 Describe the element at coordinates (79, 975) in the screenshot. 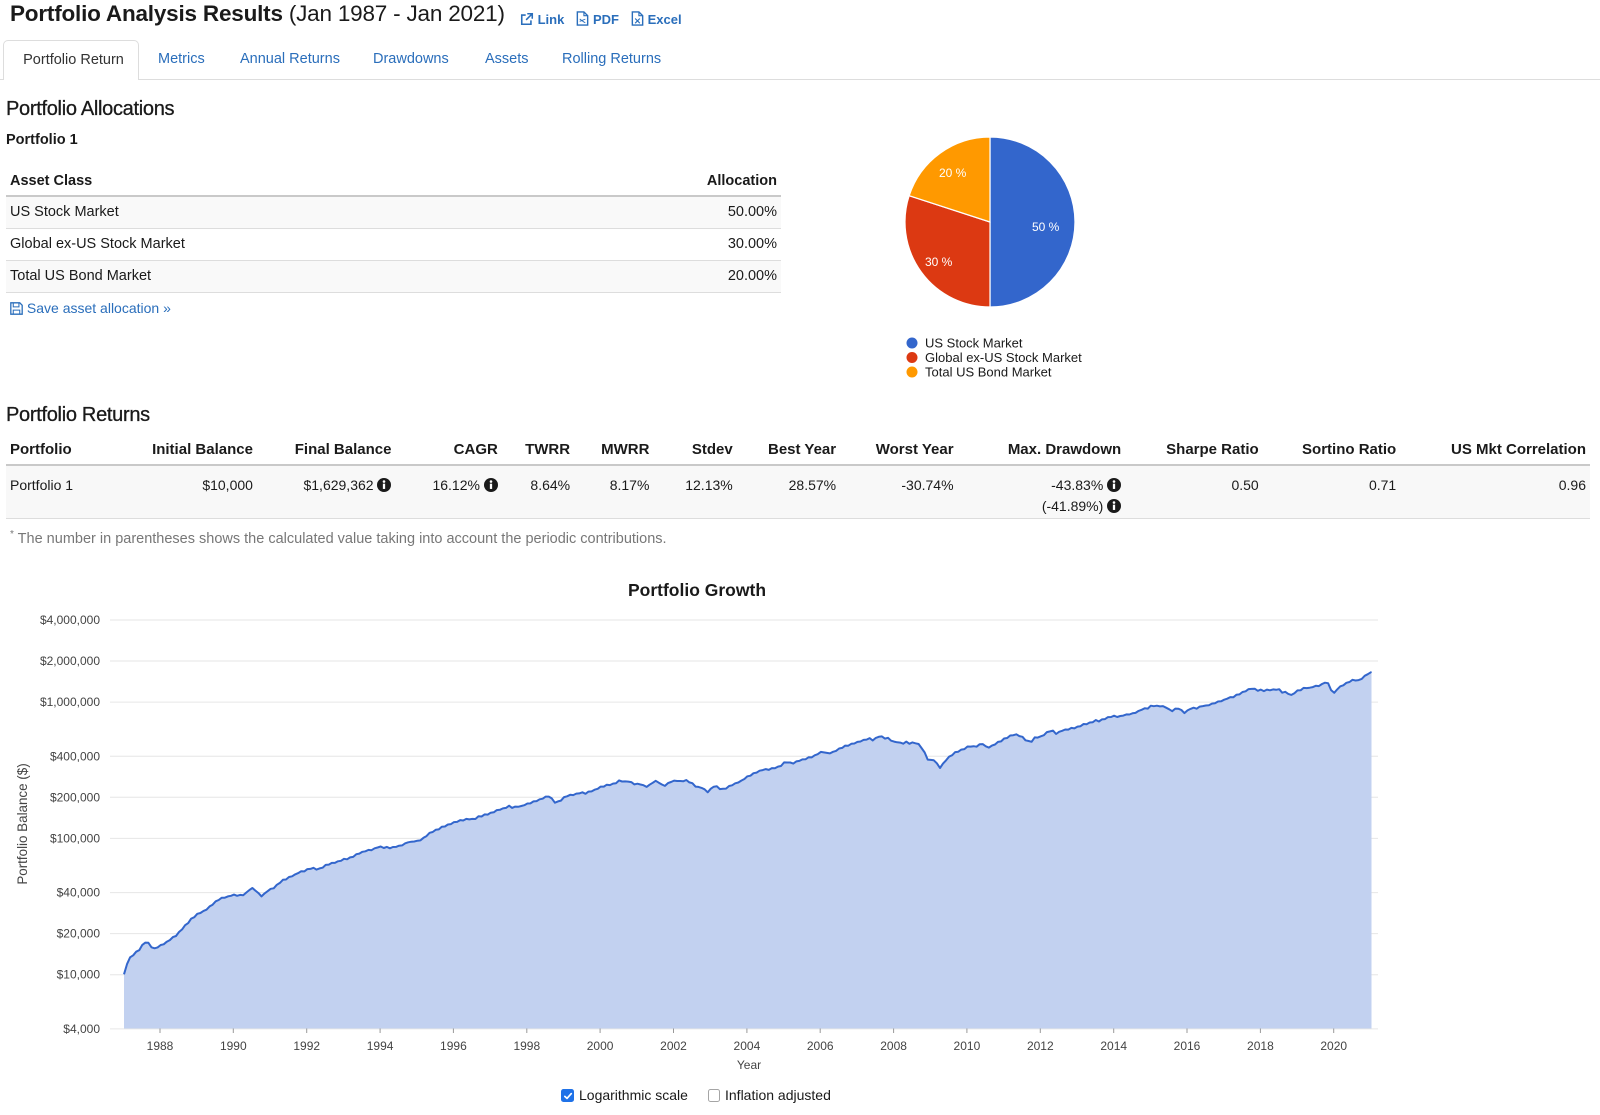

I see `svg-text: $10,000` at that location.